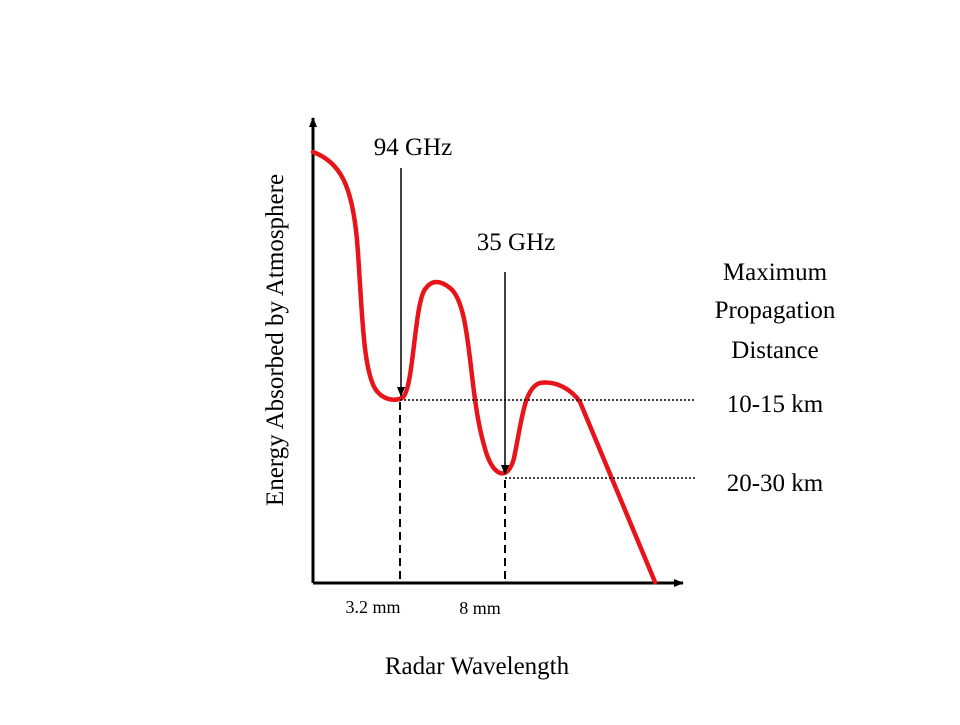  What do you see at coordinates (775, 483) in the screenshot?
I see `range-label-35: 20-30 km` at bounding box center [775, 483].